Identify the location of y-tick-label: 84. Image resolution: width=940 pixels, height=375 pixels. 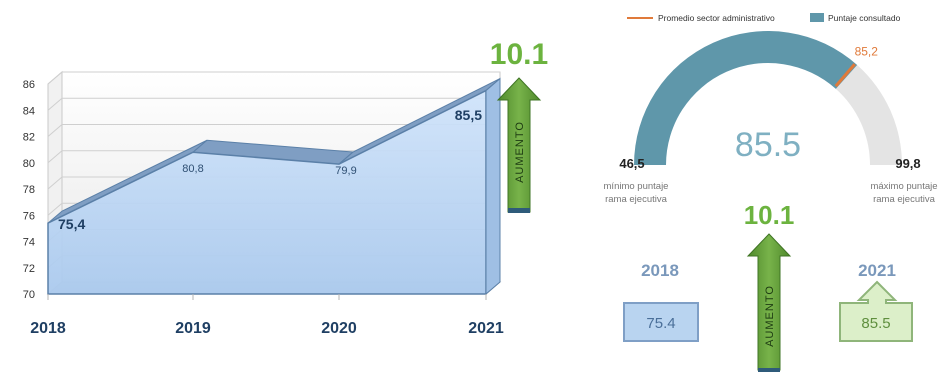
(29, 111).